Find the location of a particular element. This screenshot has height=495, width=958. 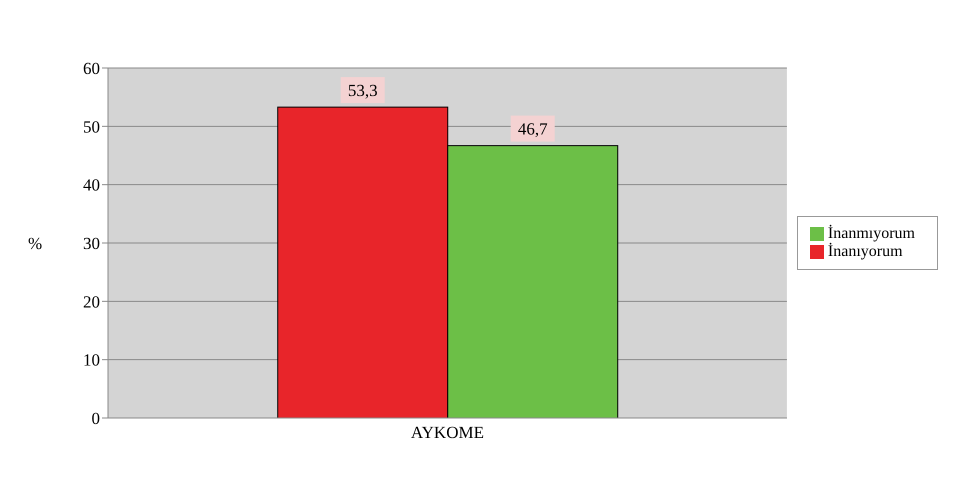

y-tick-label: 10 is located at coordinates (91, 360).